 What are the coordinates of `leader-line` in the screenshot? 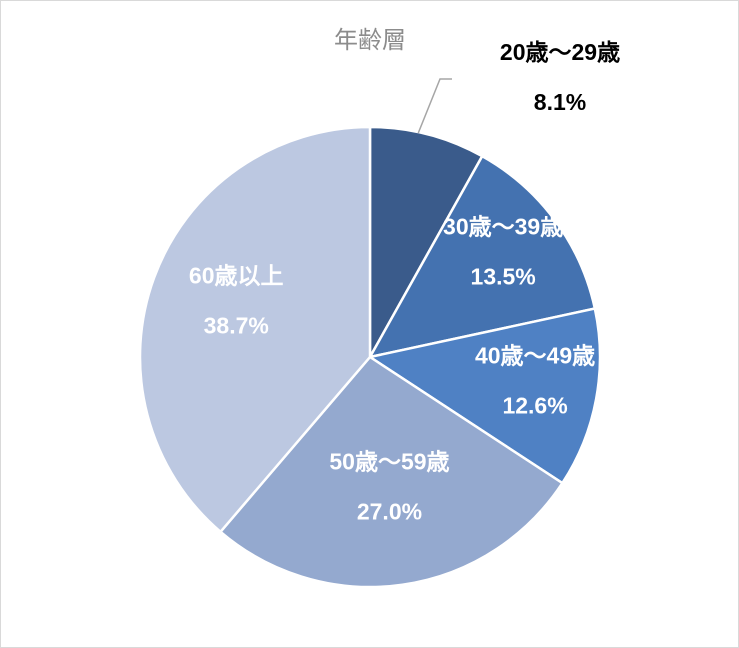 It's located at (434, 106).